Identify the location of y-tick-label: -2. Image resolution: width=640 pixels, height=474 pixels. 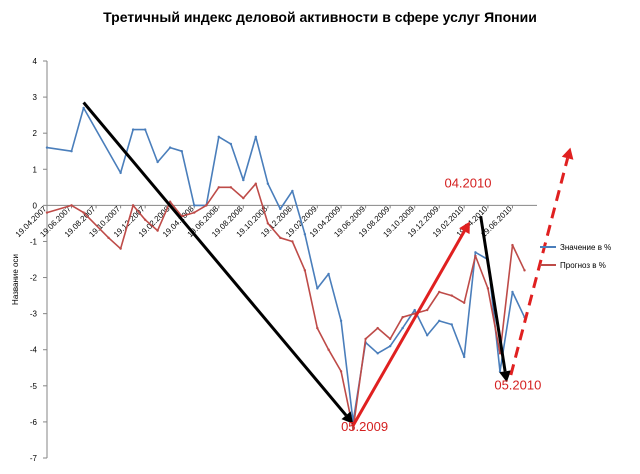
(34, 278).